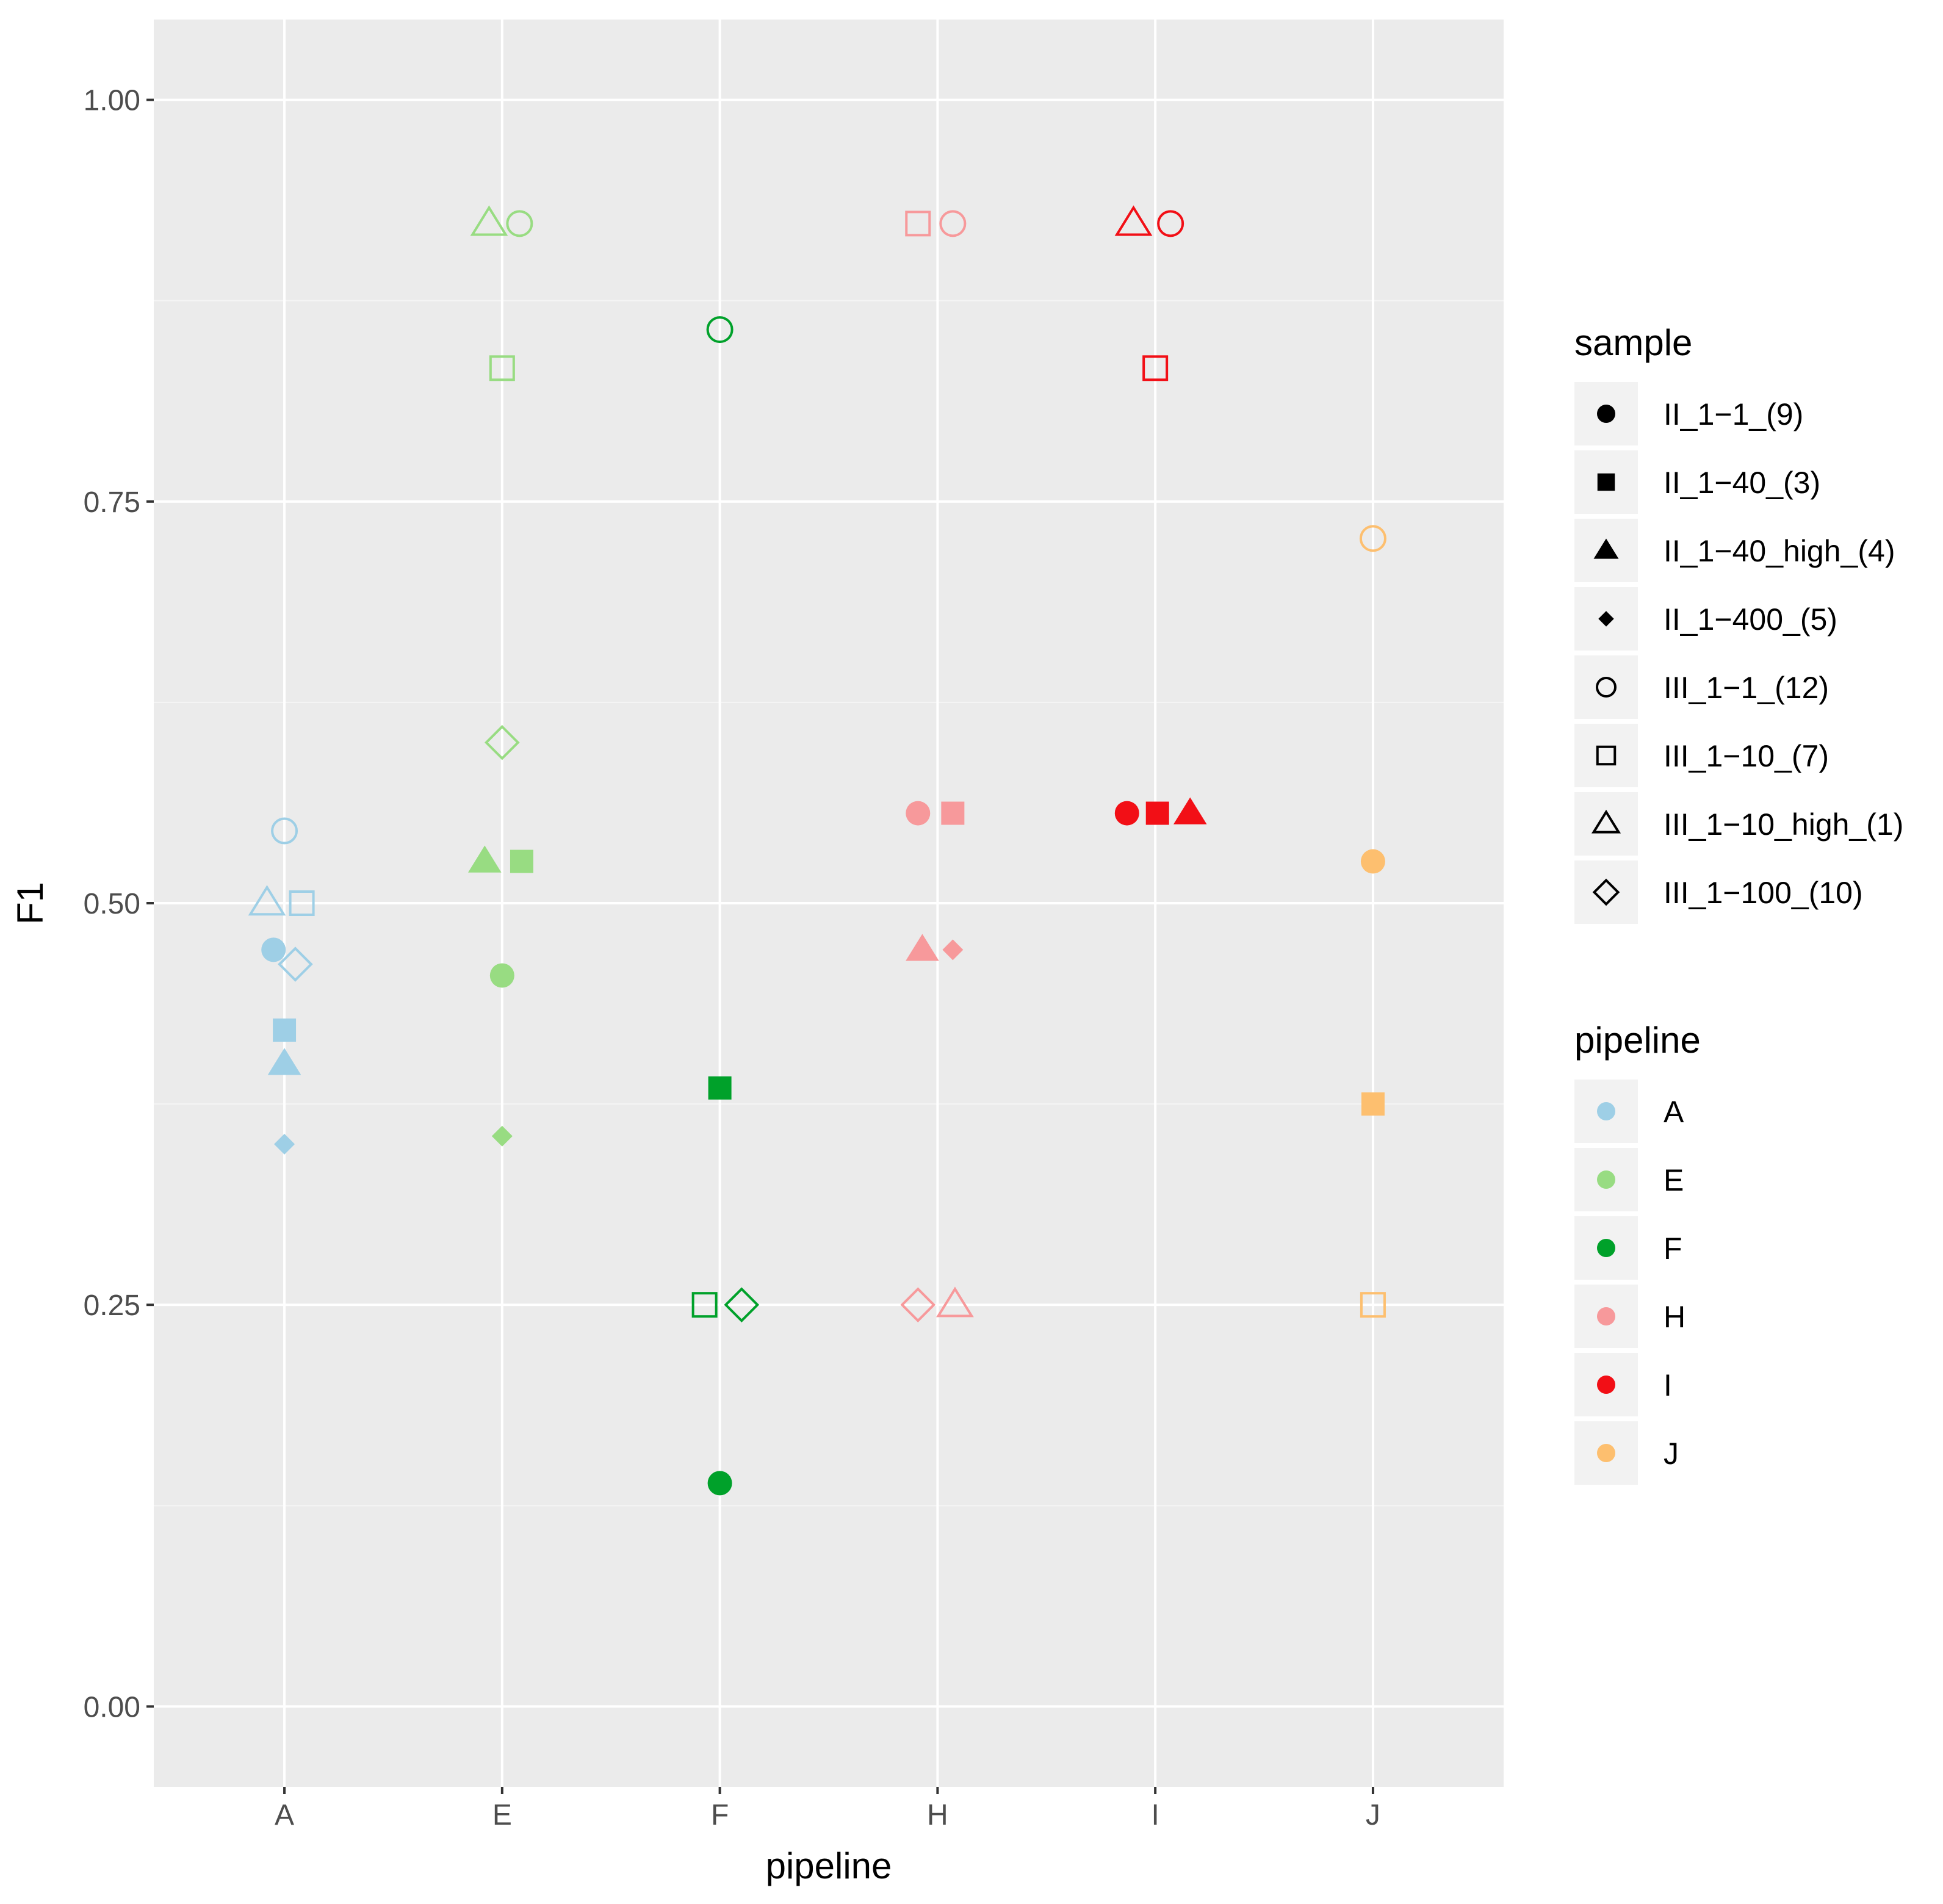 This screenshot has width=1943, height=1904. I want to click on y-tick-label: 1.00, so click(112, 101).